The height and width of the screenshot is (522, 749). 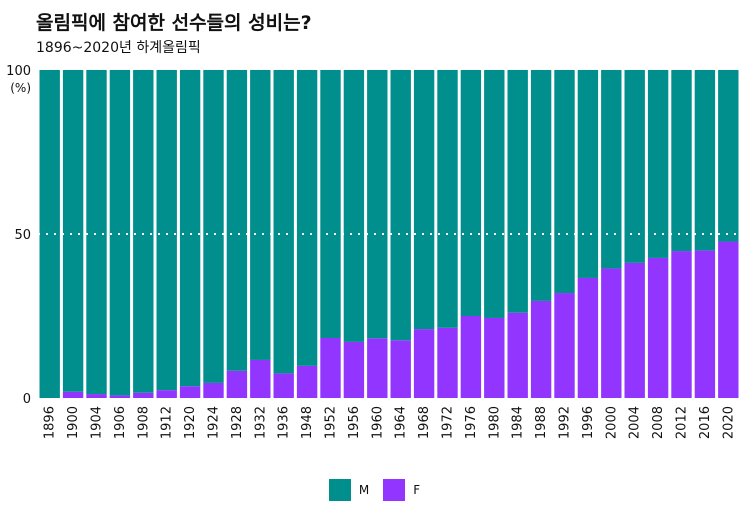 I want to click on x-tick-label-1964: 1964, so click(x=401, y=422).